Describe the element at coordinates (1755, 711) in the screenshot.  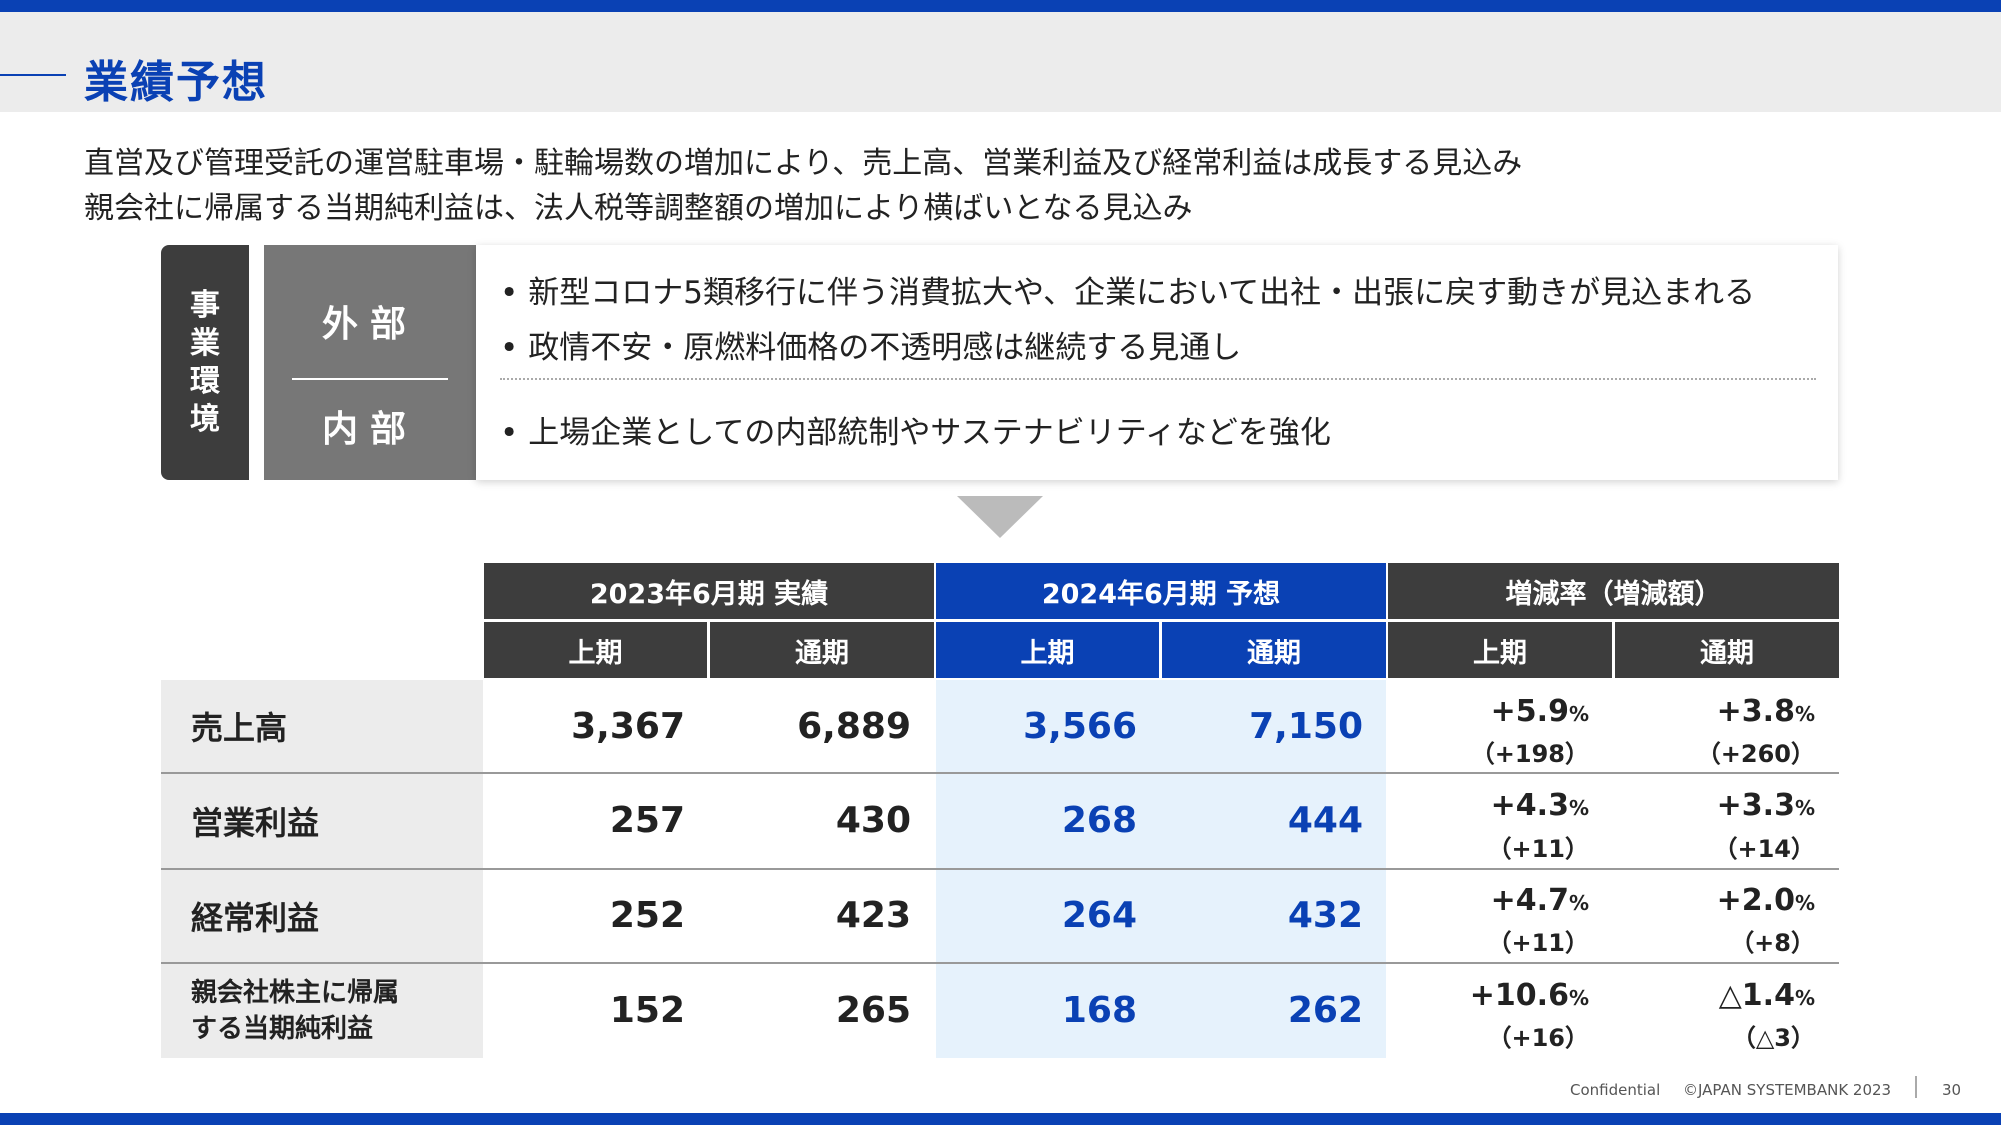
I see `rate-value: +3.8` at that location.